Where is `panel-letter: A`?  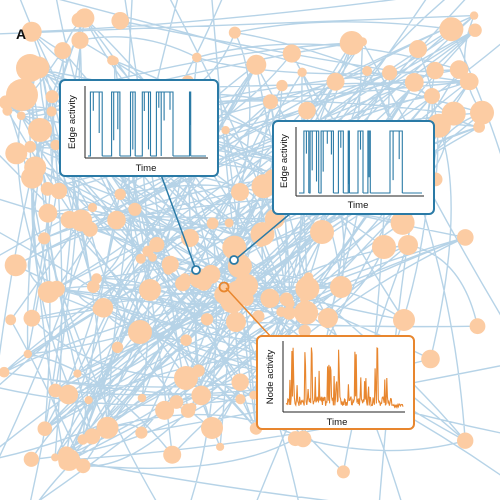 panel-letter: A is located at coordinates (21, 34).